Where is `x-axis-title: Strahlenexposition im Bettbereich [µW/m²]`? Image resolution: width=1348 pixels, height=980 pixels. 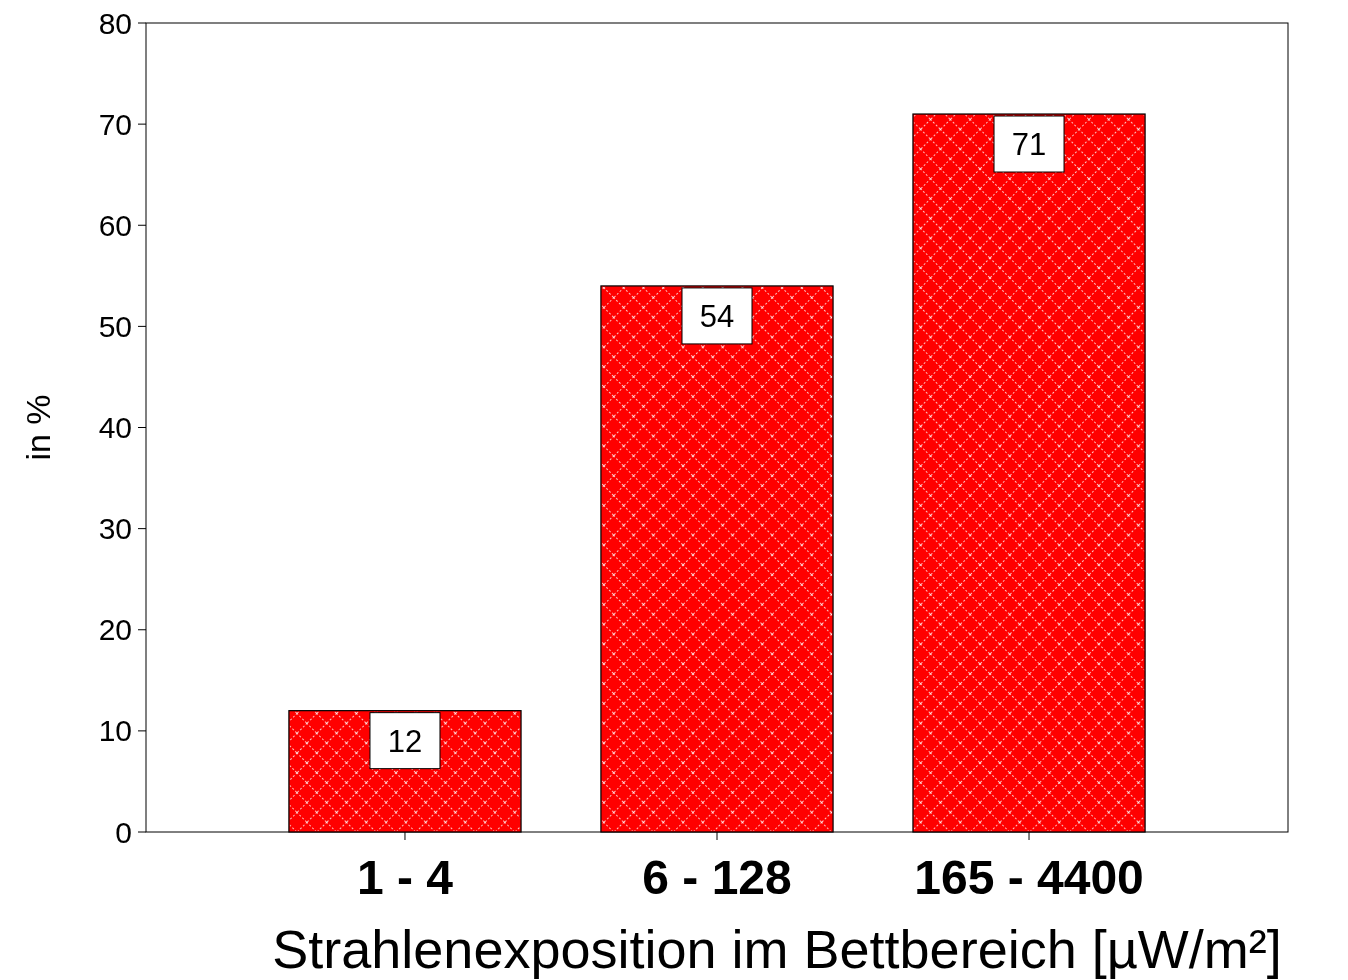
x-axis-title: Strahlenexposition im Bettbereich [µW/m²] is located at coordinates (777, 949).